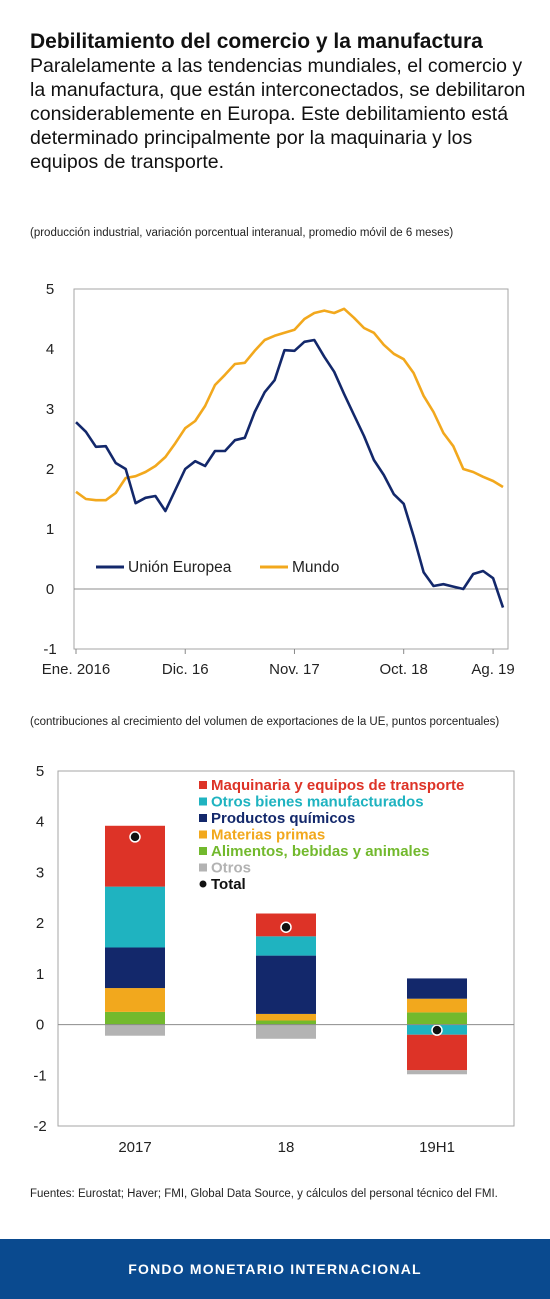 The height and width of the screenshot is (1299, 550). What do you see at coordinates (275, 1269) in the screenshot?
I see `footer-banner: FONDO MONETARIO INTERNACIONAL` at bounding box center [275, 1269].